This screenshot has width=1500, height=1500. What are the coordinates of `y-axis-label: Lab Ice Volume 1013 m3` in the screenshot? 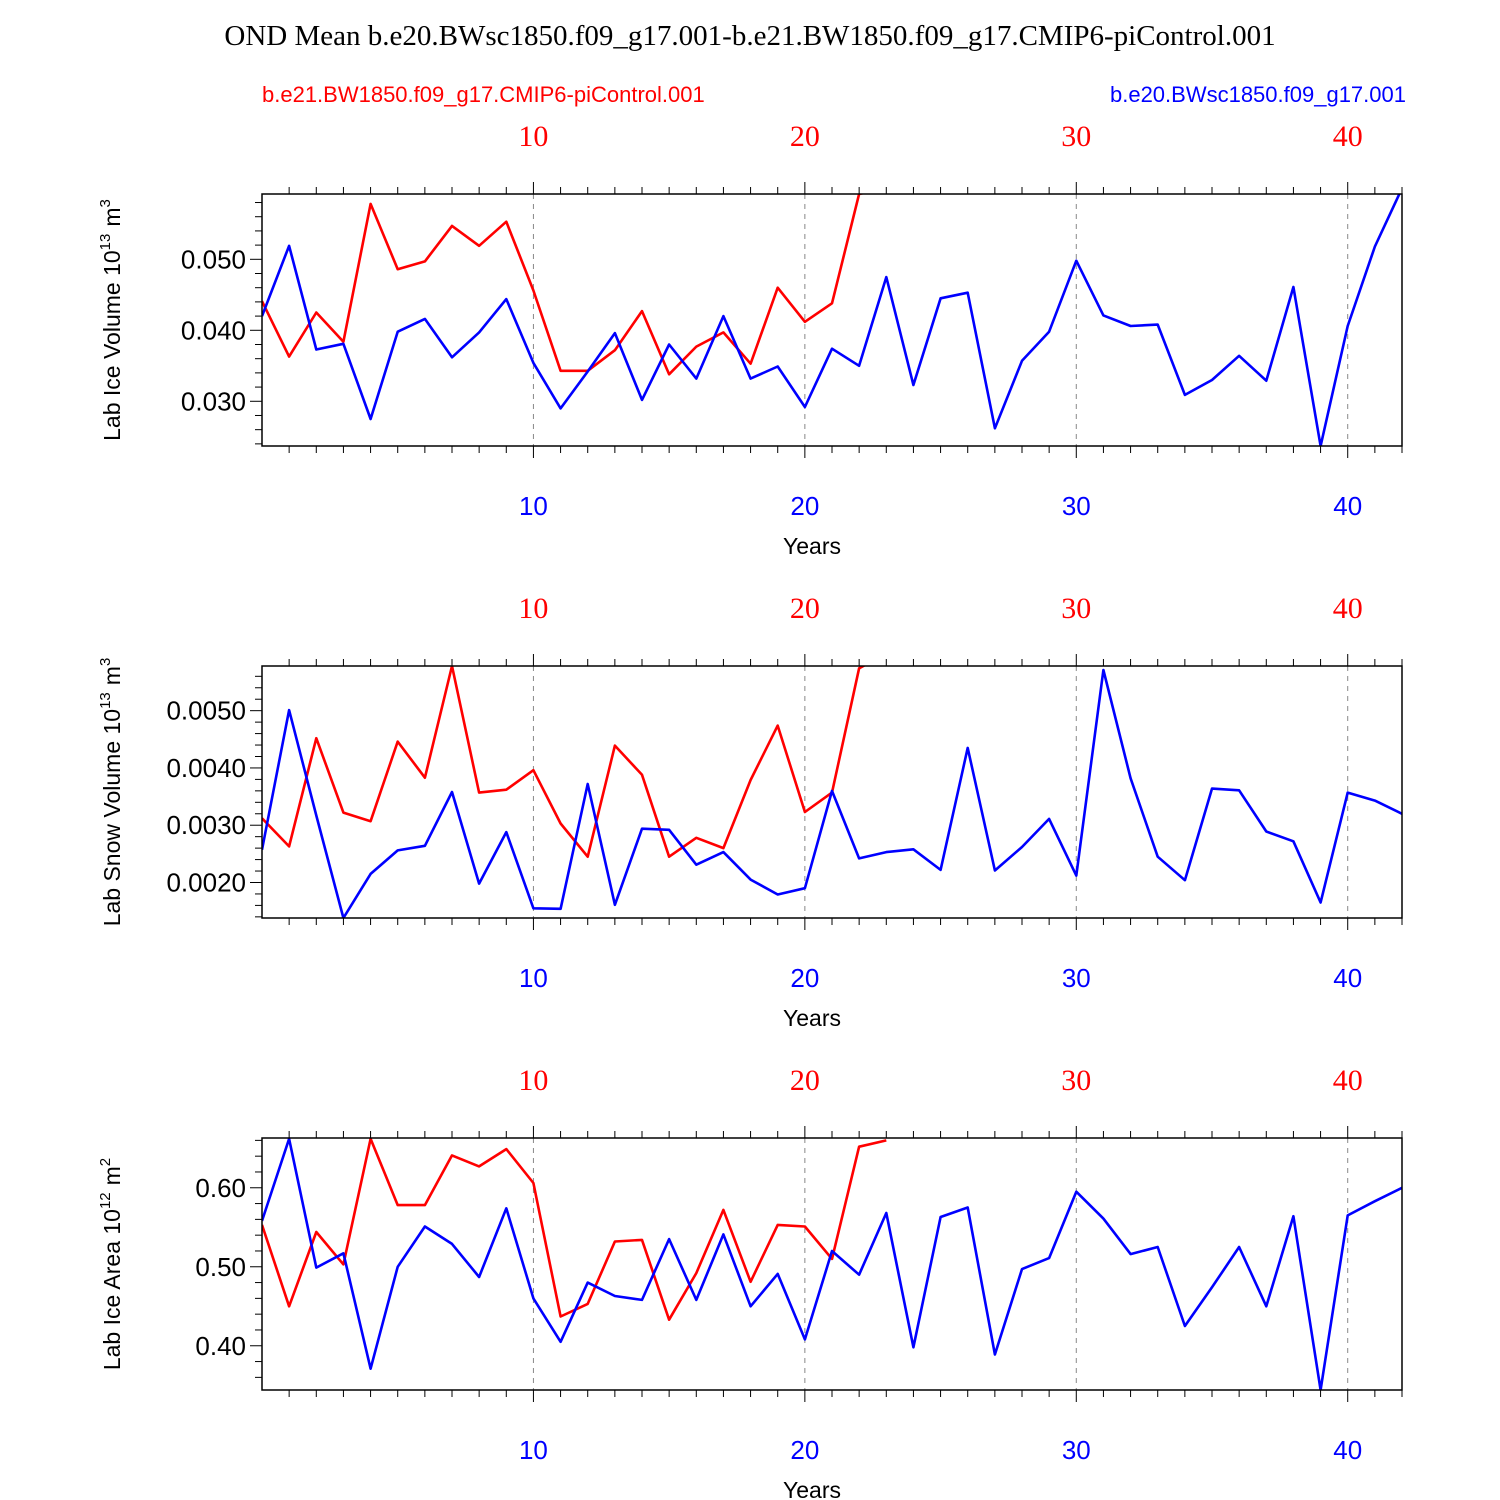 It's located at (111, 320).